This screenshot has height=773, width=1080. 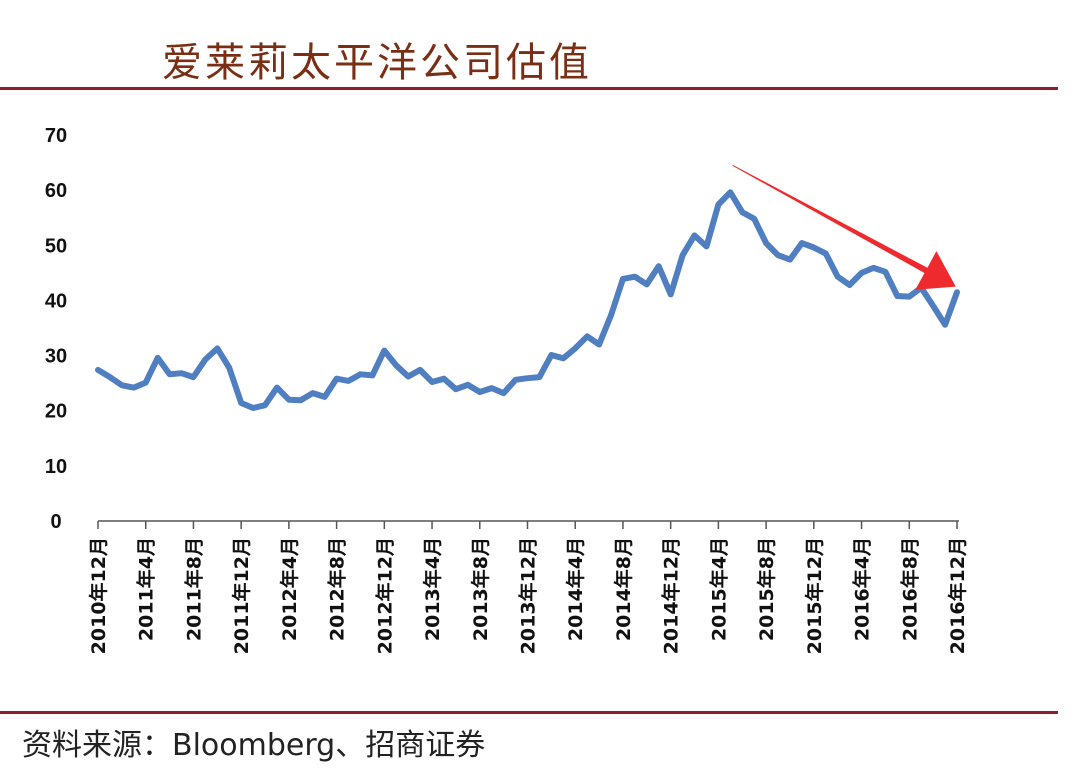 I want to click on x-tick-label: 2011年12月, so click(x=241, y=595).